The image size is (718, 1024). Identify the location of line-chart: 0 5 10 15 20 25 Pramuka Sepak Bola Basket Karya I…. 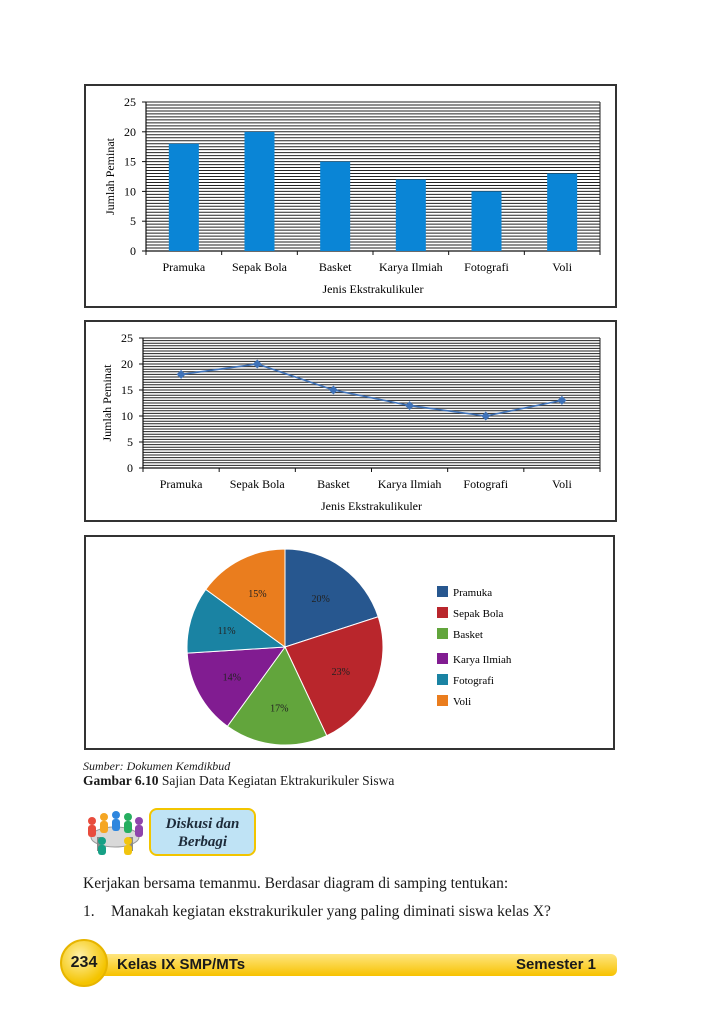
(350, 421).